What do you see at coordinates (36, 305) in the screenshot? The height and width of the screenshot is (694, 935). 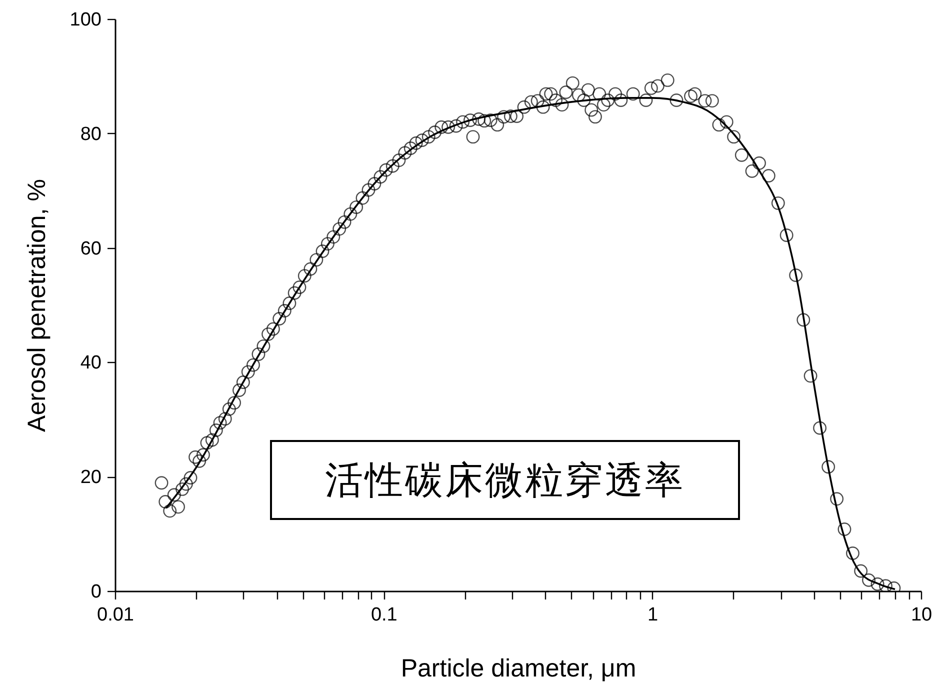 I see `y-axis-title: Aerosol penetration, %` at bounding box center [36, 305].